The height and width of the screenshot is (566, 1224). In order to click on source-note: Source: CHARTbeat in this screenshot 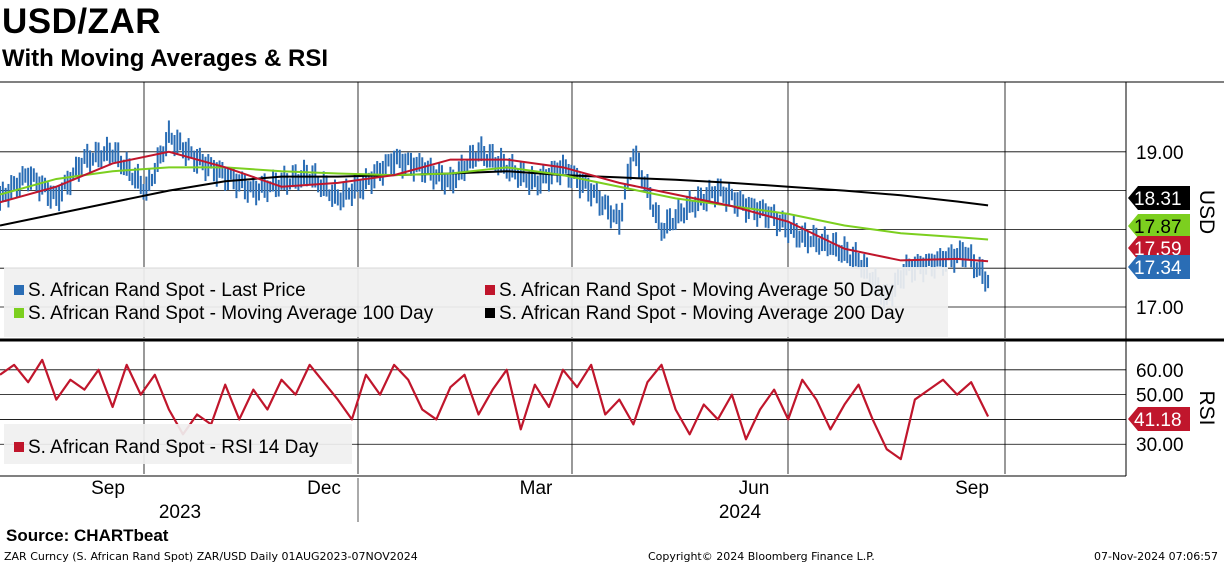, I will do `click(87, 535)`.